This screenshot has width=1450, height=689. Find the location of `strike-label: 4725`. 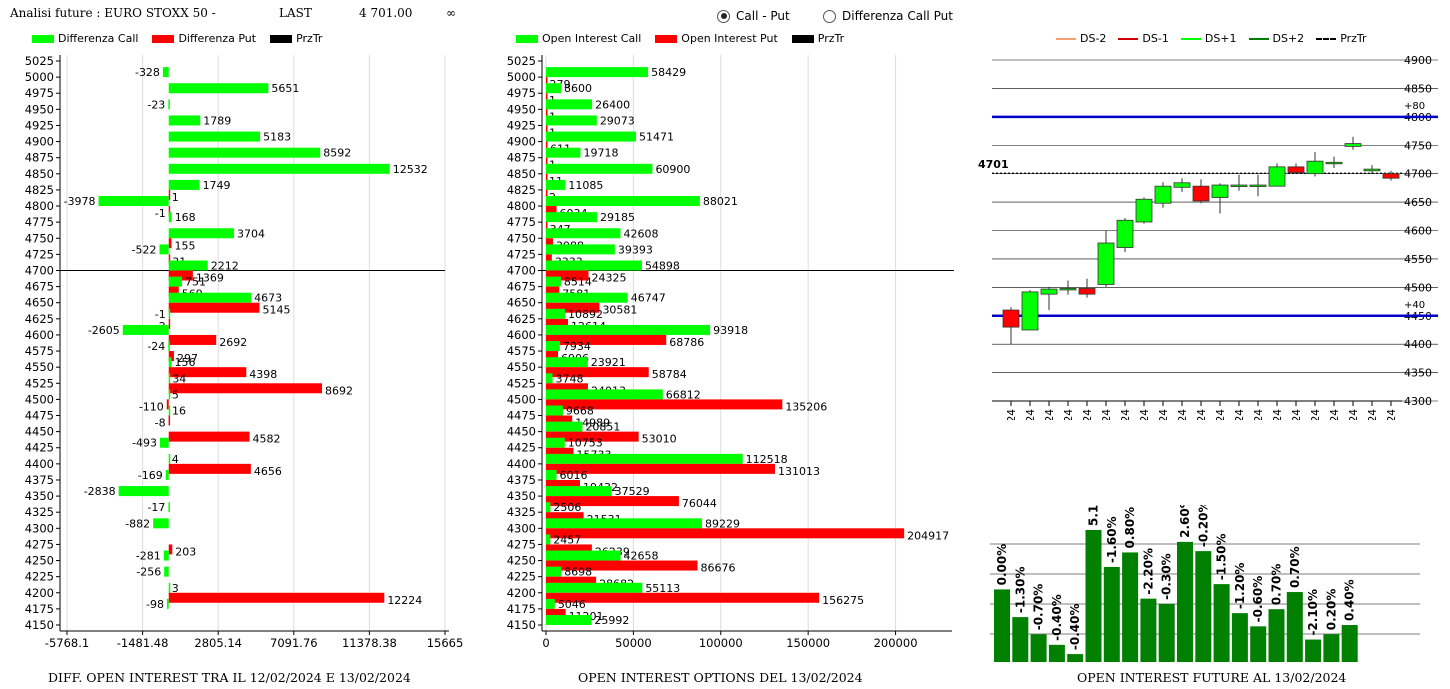

strike-label: 4725 is located at coordinates (521, 254).